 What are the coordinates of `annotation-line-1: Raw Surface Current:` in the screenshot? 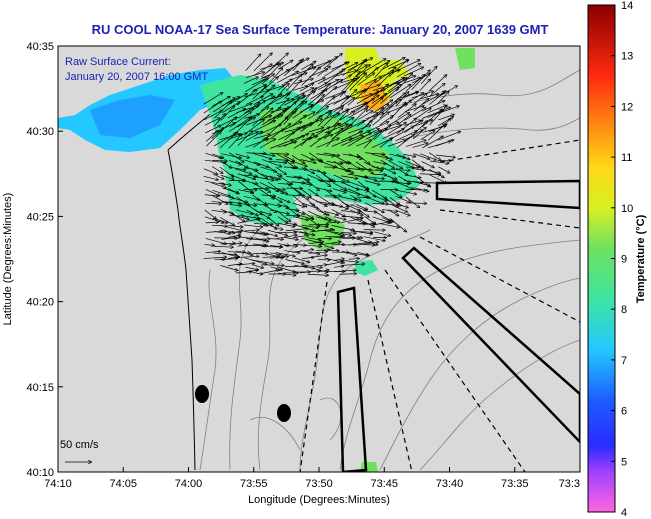 It's located at (118, 62).